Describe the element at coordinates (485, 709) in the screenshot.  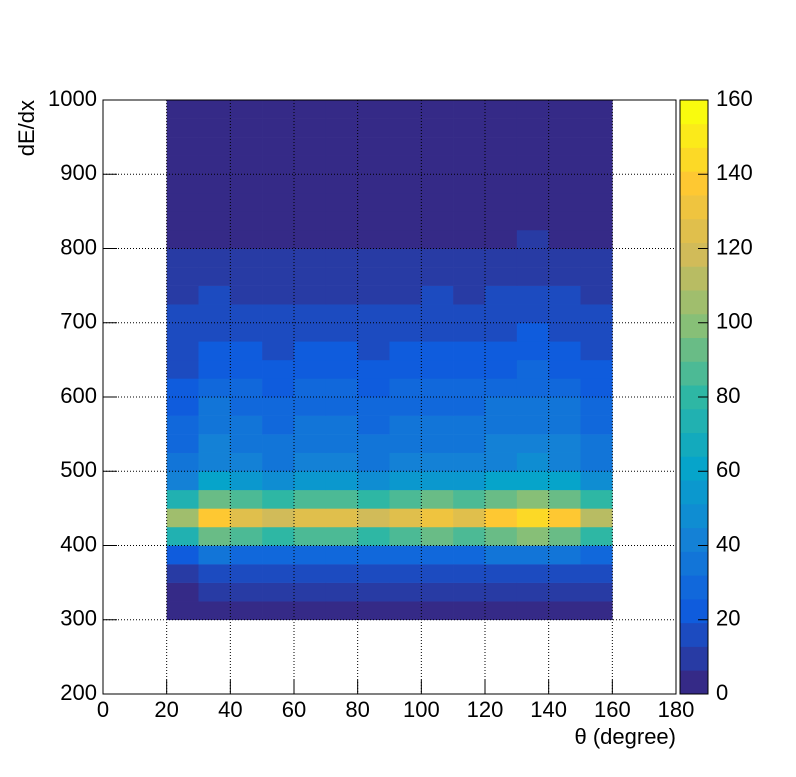
I see `x-tick-label: 120` at that location.